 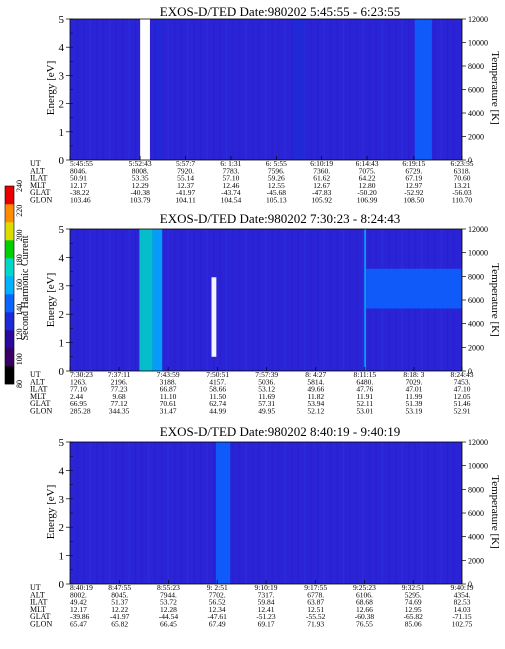 What do you see at coordinates (81, 374) in the screenshot?
I see `table-cell: 7:30:23` at bounding box center [81, 374].